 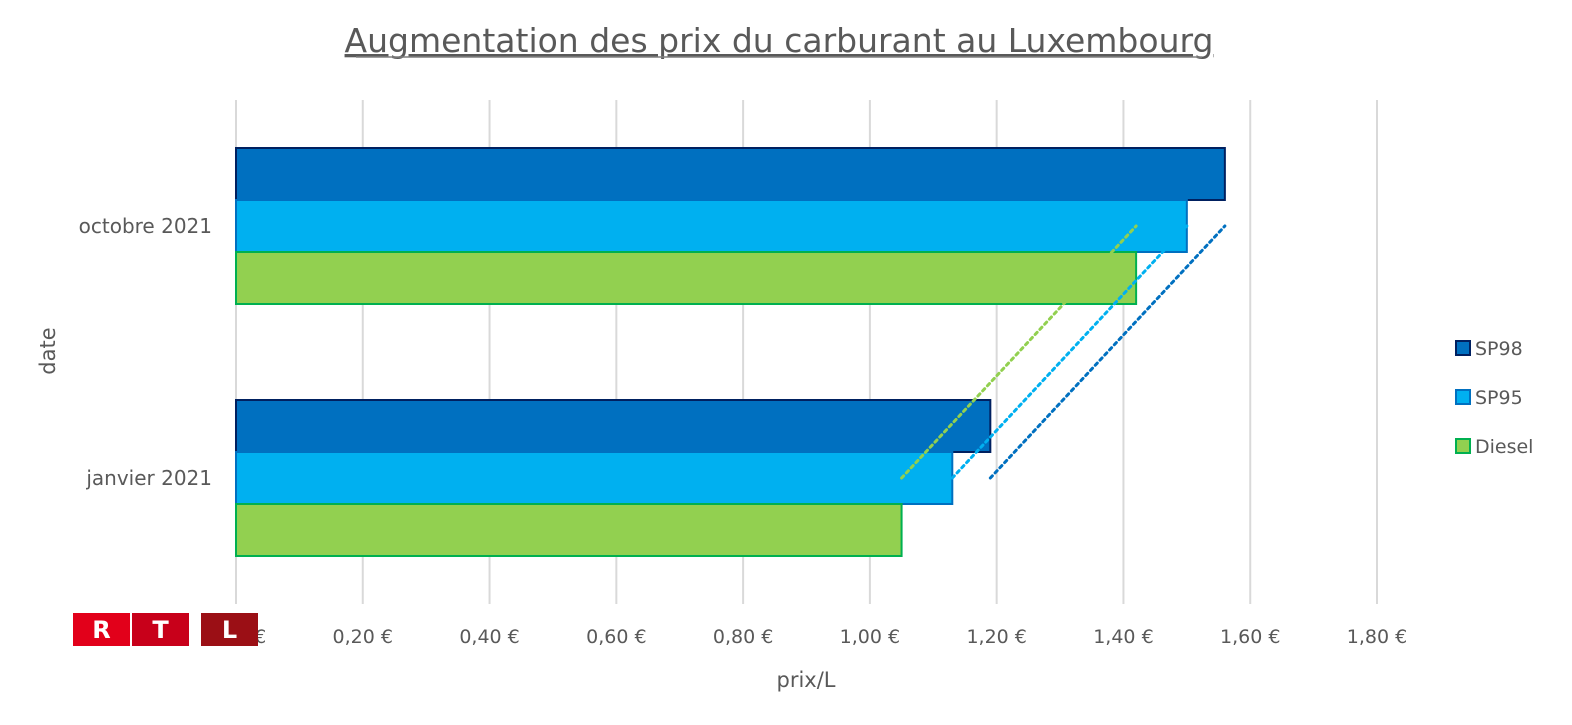 What do you see at coordinates (616, 637) in the screenshot?
I see `x-tick-label: 0,60 €` at bounding box center [616, 637].